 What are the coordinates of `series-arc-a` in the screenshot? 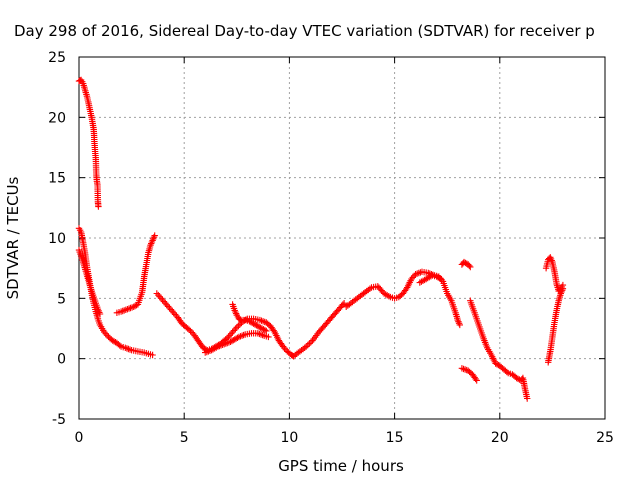 It's located at (88, 143).